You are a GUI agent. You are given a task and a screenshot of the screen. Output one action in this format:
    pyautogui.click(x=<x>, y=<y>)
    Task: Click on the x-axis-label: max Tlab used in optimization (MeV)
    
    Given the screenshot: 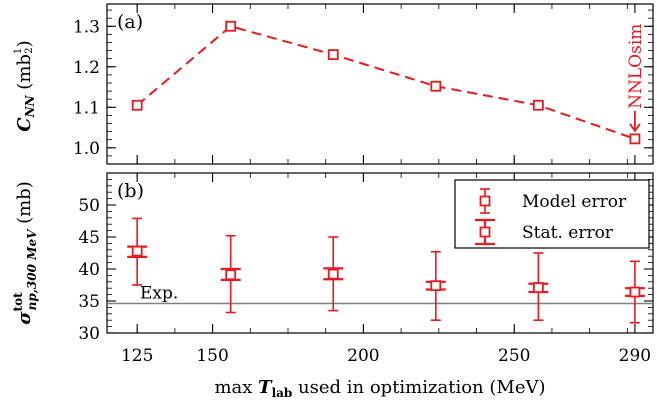 What is the action you would take?
    pyautogui.click(x=379, y=388)
    